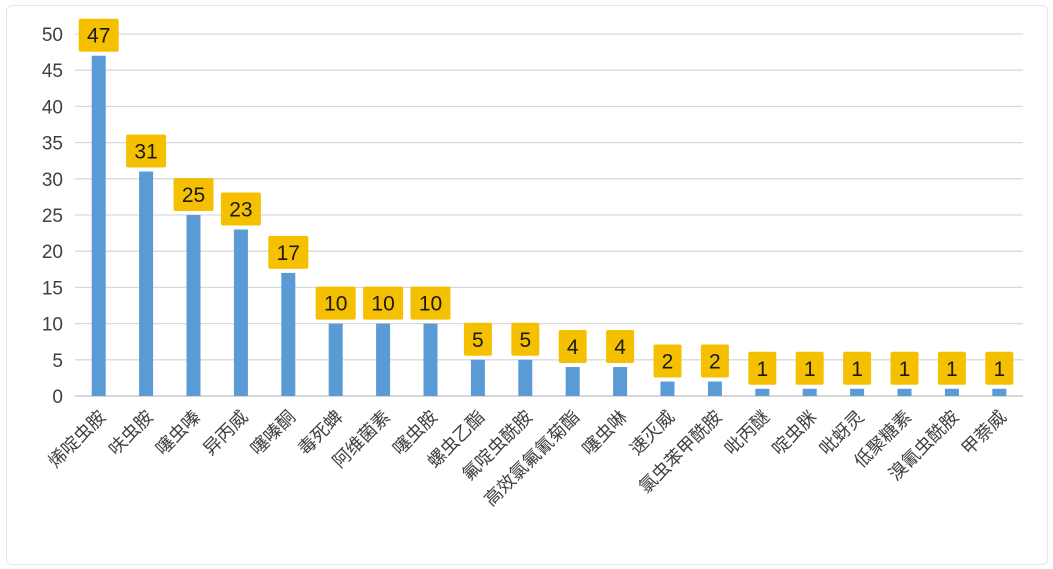 This screenshot has height=569, width=1053. I want to click on category-label: 异丙威, so click(225, 433).